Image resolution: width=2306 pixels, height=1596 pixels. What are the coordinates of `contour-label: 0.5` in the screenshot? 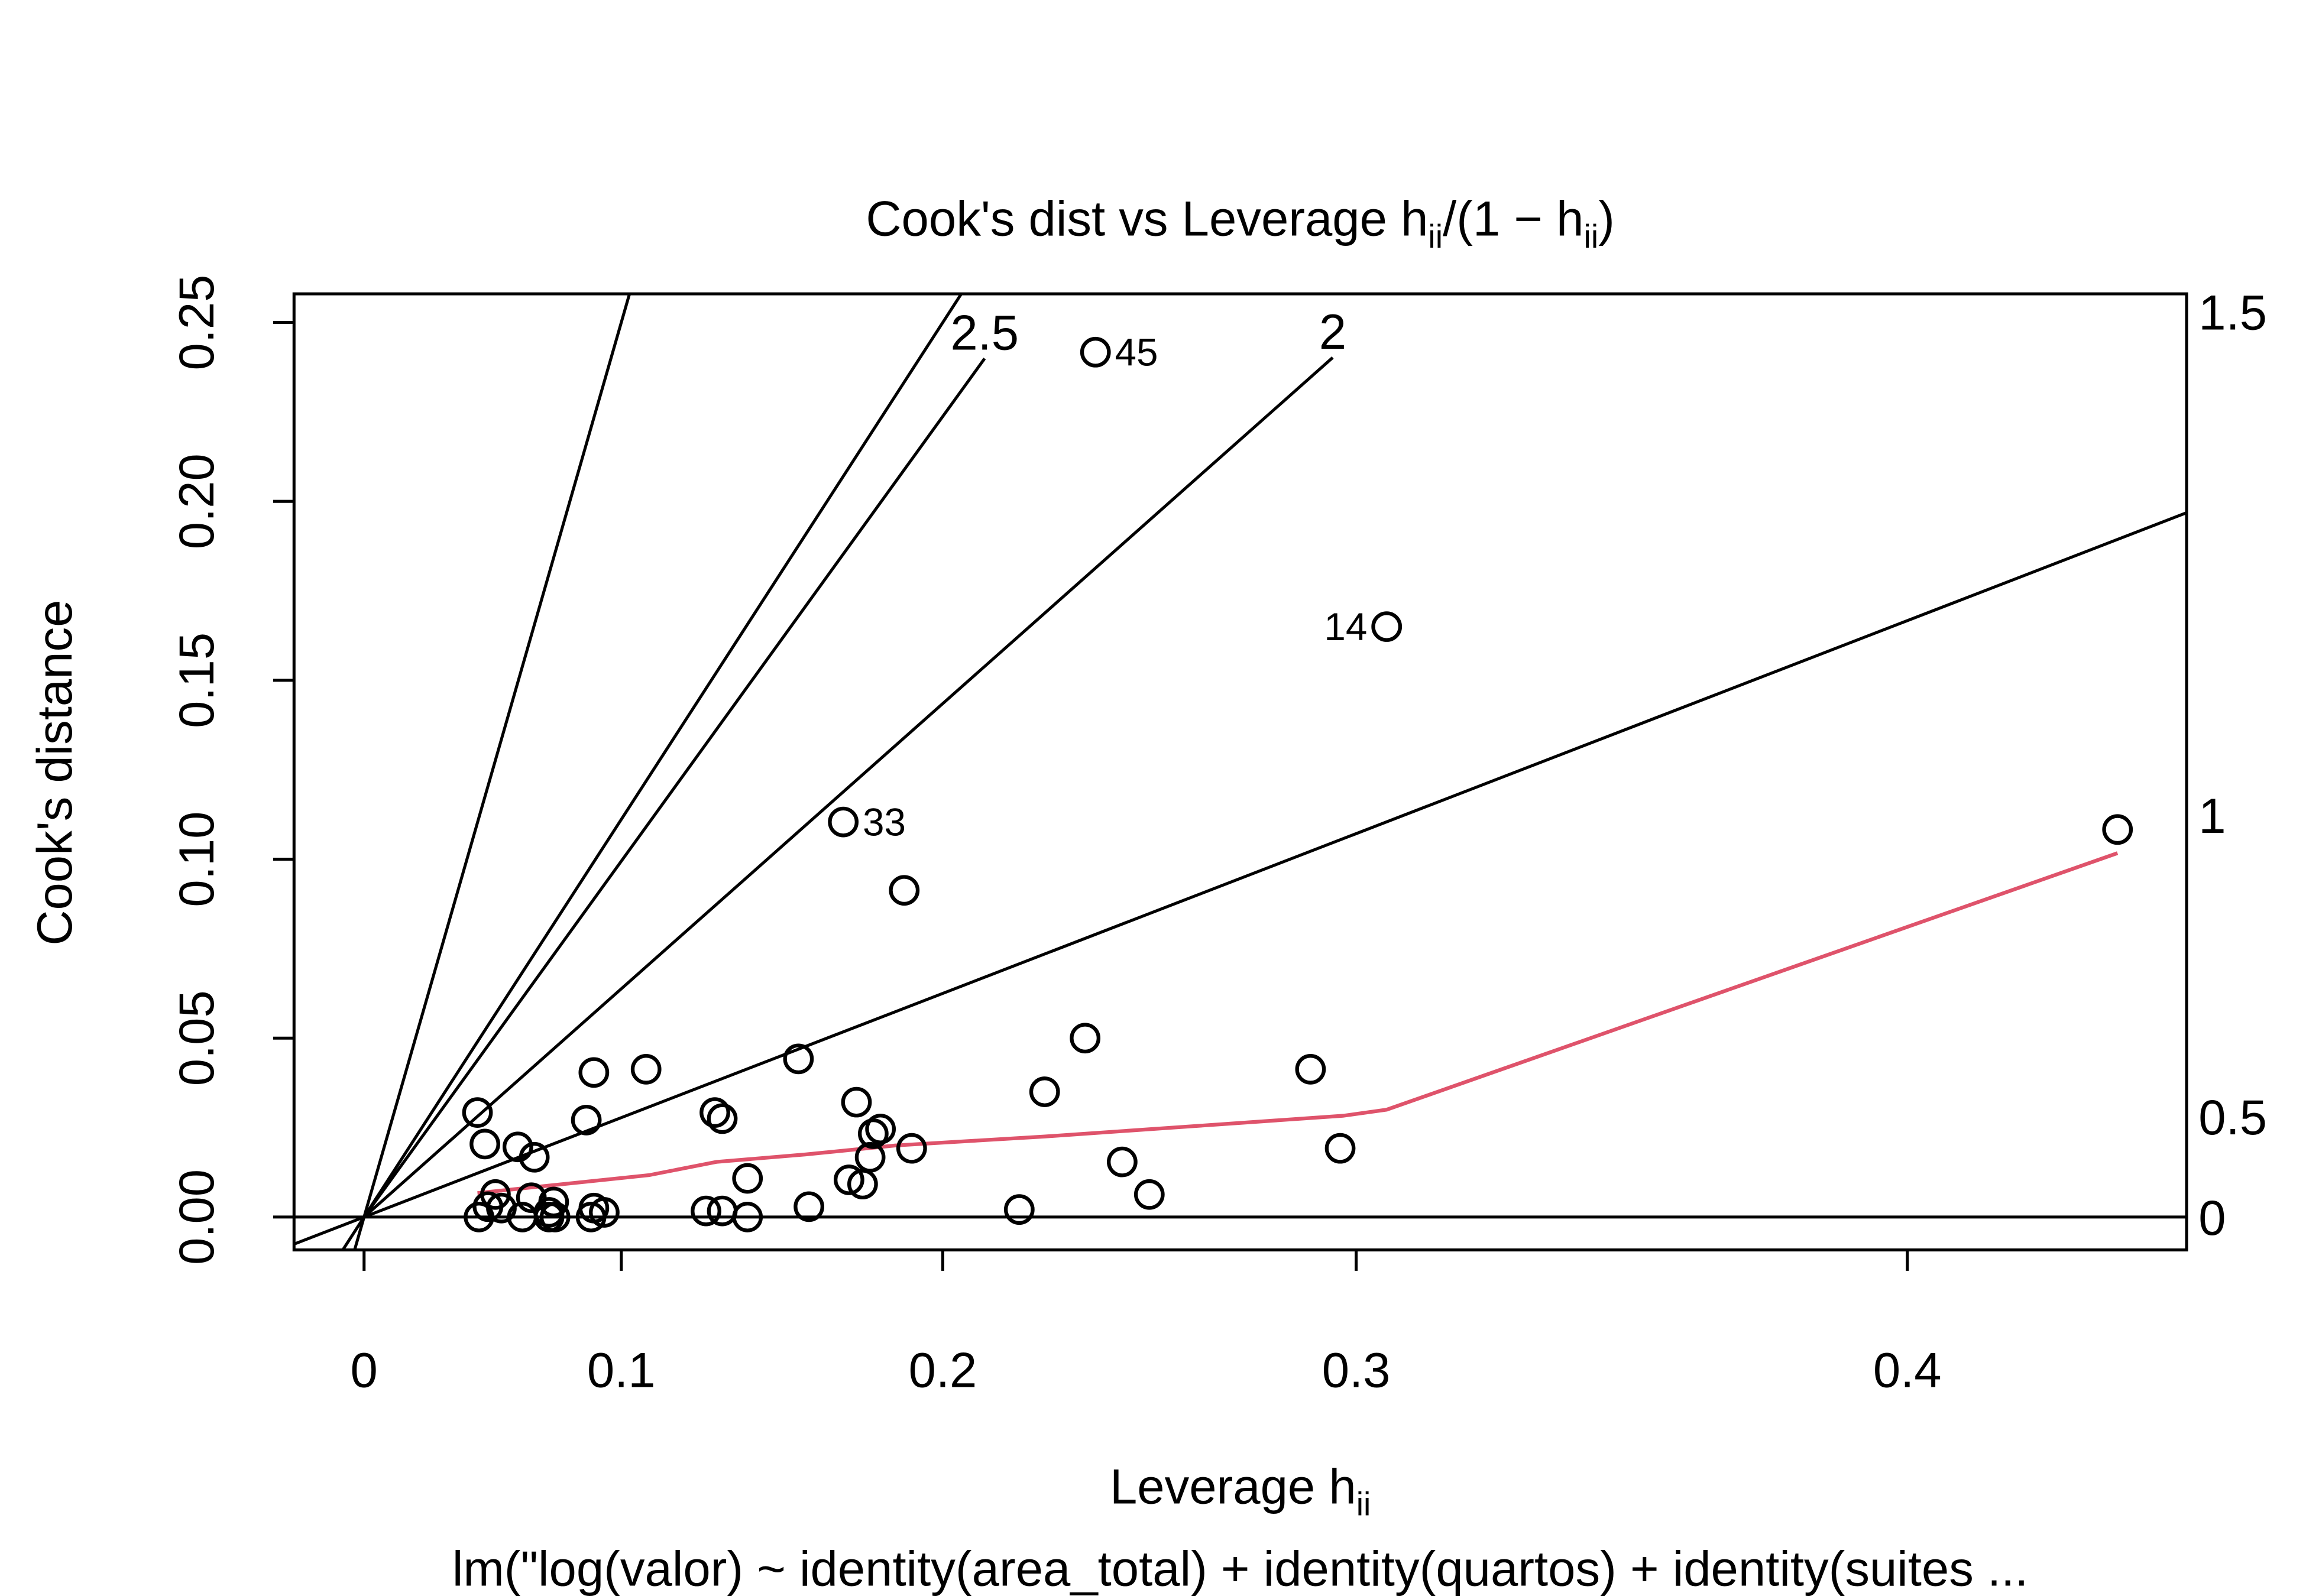 It's located at (2232, 1117).